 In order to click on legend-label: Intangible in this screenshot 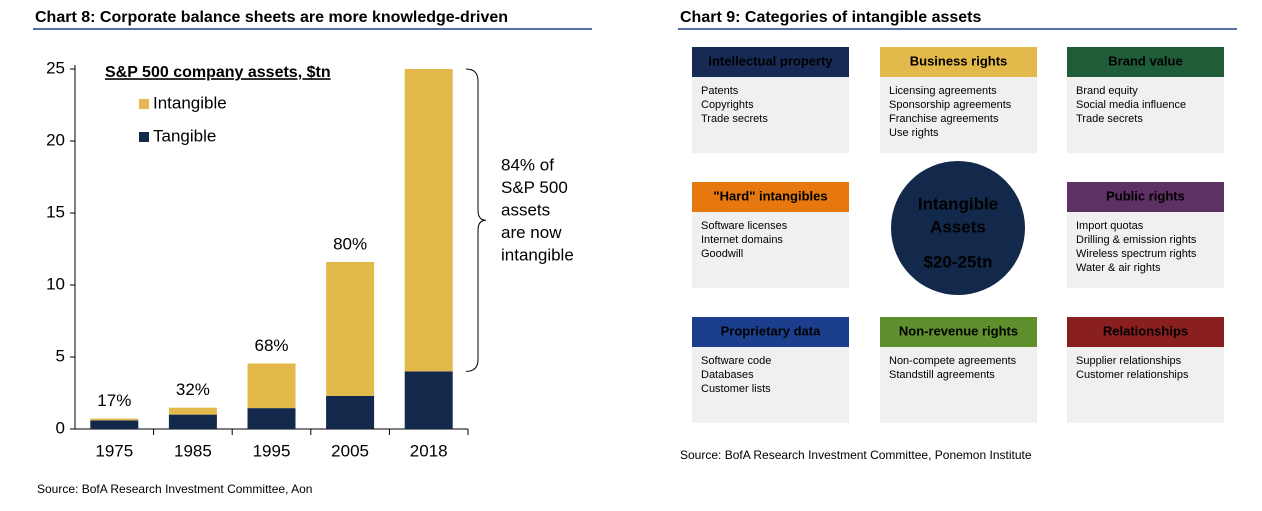, I will do `click(190, 102)`.